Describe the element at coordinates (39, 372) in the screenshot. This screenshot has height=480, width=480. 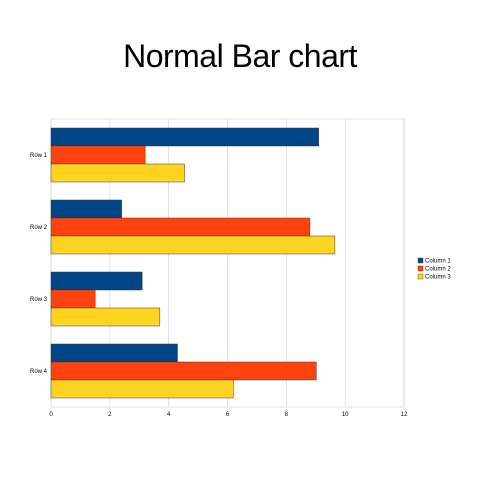
I see `y-tick-label: Row 4` at that location.